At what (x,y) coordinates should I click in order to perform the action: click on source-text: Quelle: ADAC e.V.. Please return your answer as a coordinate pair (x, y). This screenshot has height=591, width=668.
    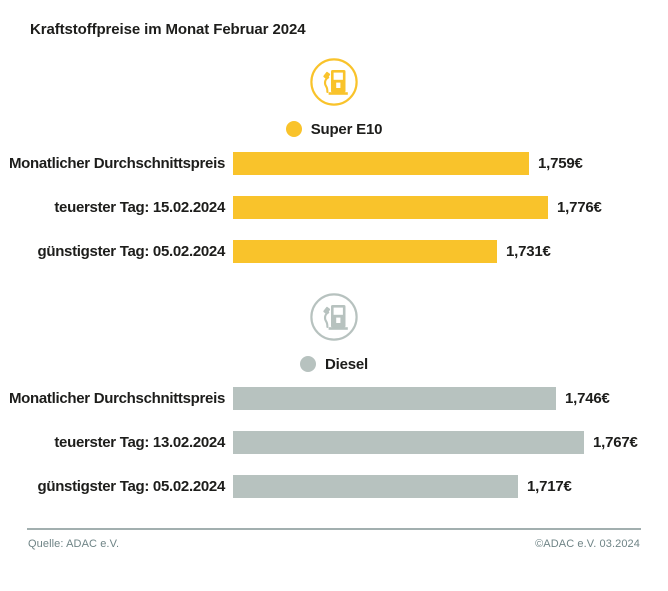
    Looking at the image, I should click on (74, 544).